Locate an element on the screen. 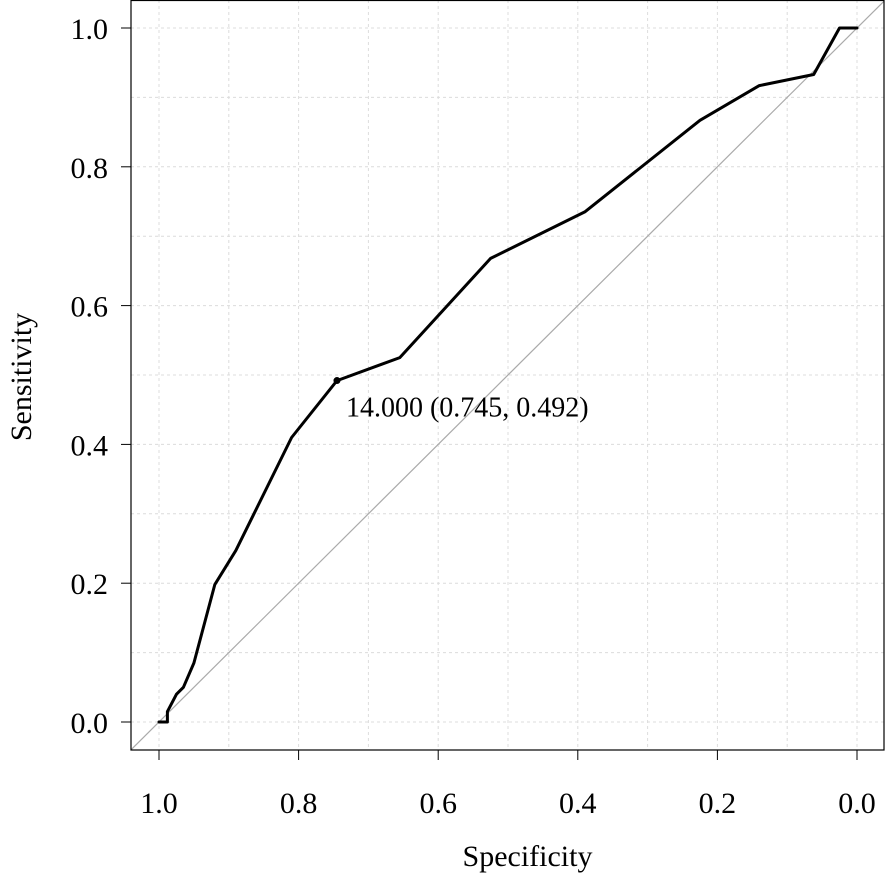  y-axis-title: Sensitivity is located at coordinates (21, 377).